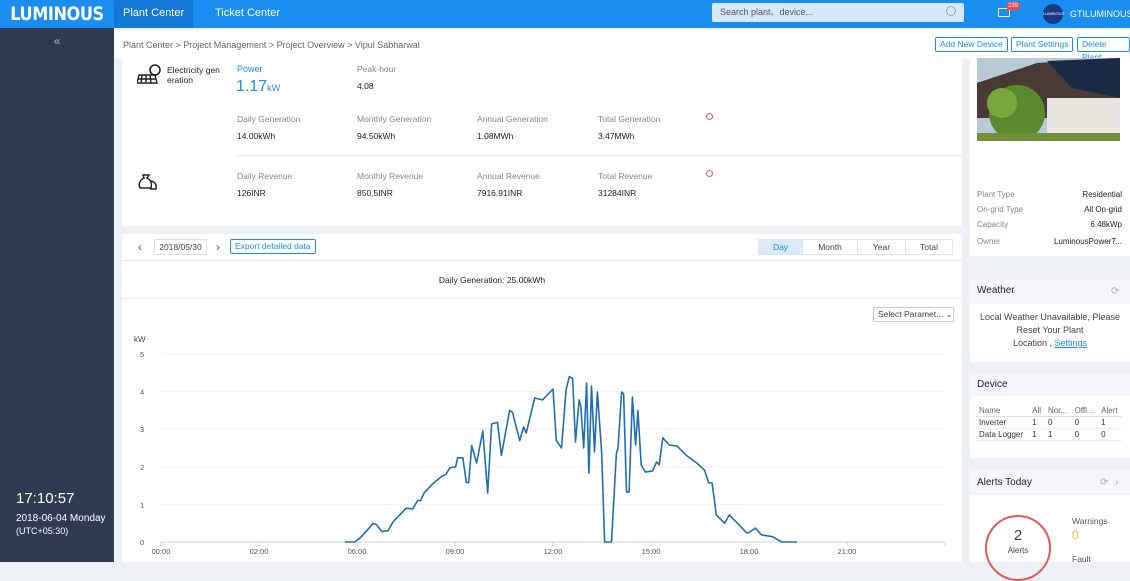 The image size is (1130, 581). Describe the element at coordinates (847, 551) in the screenshot. I see `x-tick-label: 21:00` at that location.